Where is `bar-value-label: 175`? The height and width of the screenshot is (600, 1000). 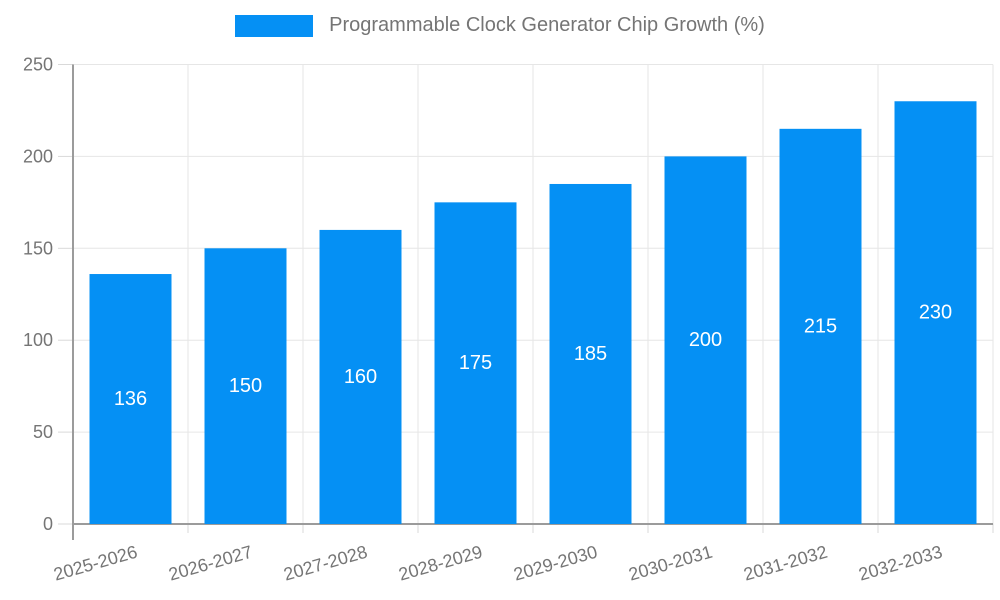
bar-value-label: 175 is located at coordinates (475, 363).